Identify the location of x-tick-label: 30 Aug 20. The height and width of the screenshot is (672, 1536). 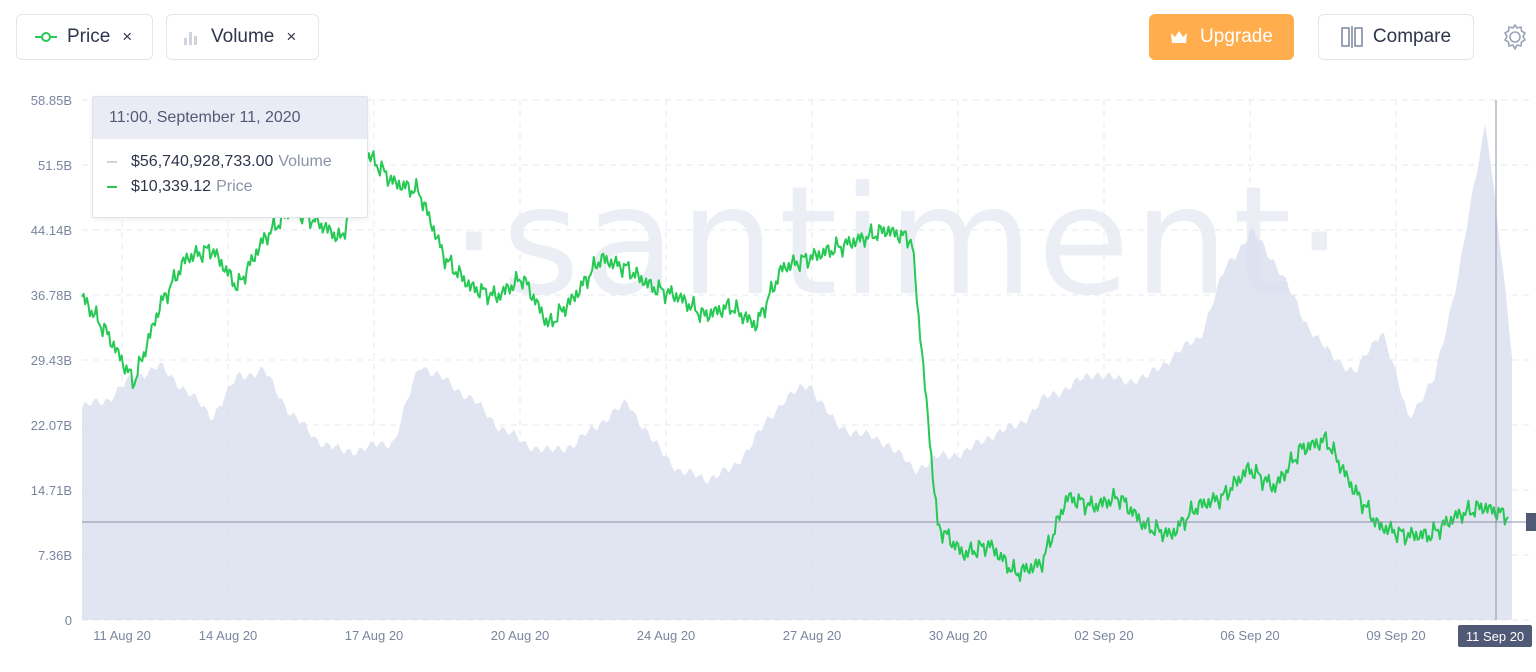
(958, 635).